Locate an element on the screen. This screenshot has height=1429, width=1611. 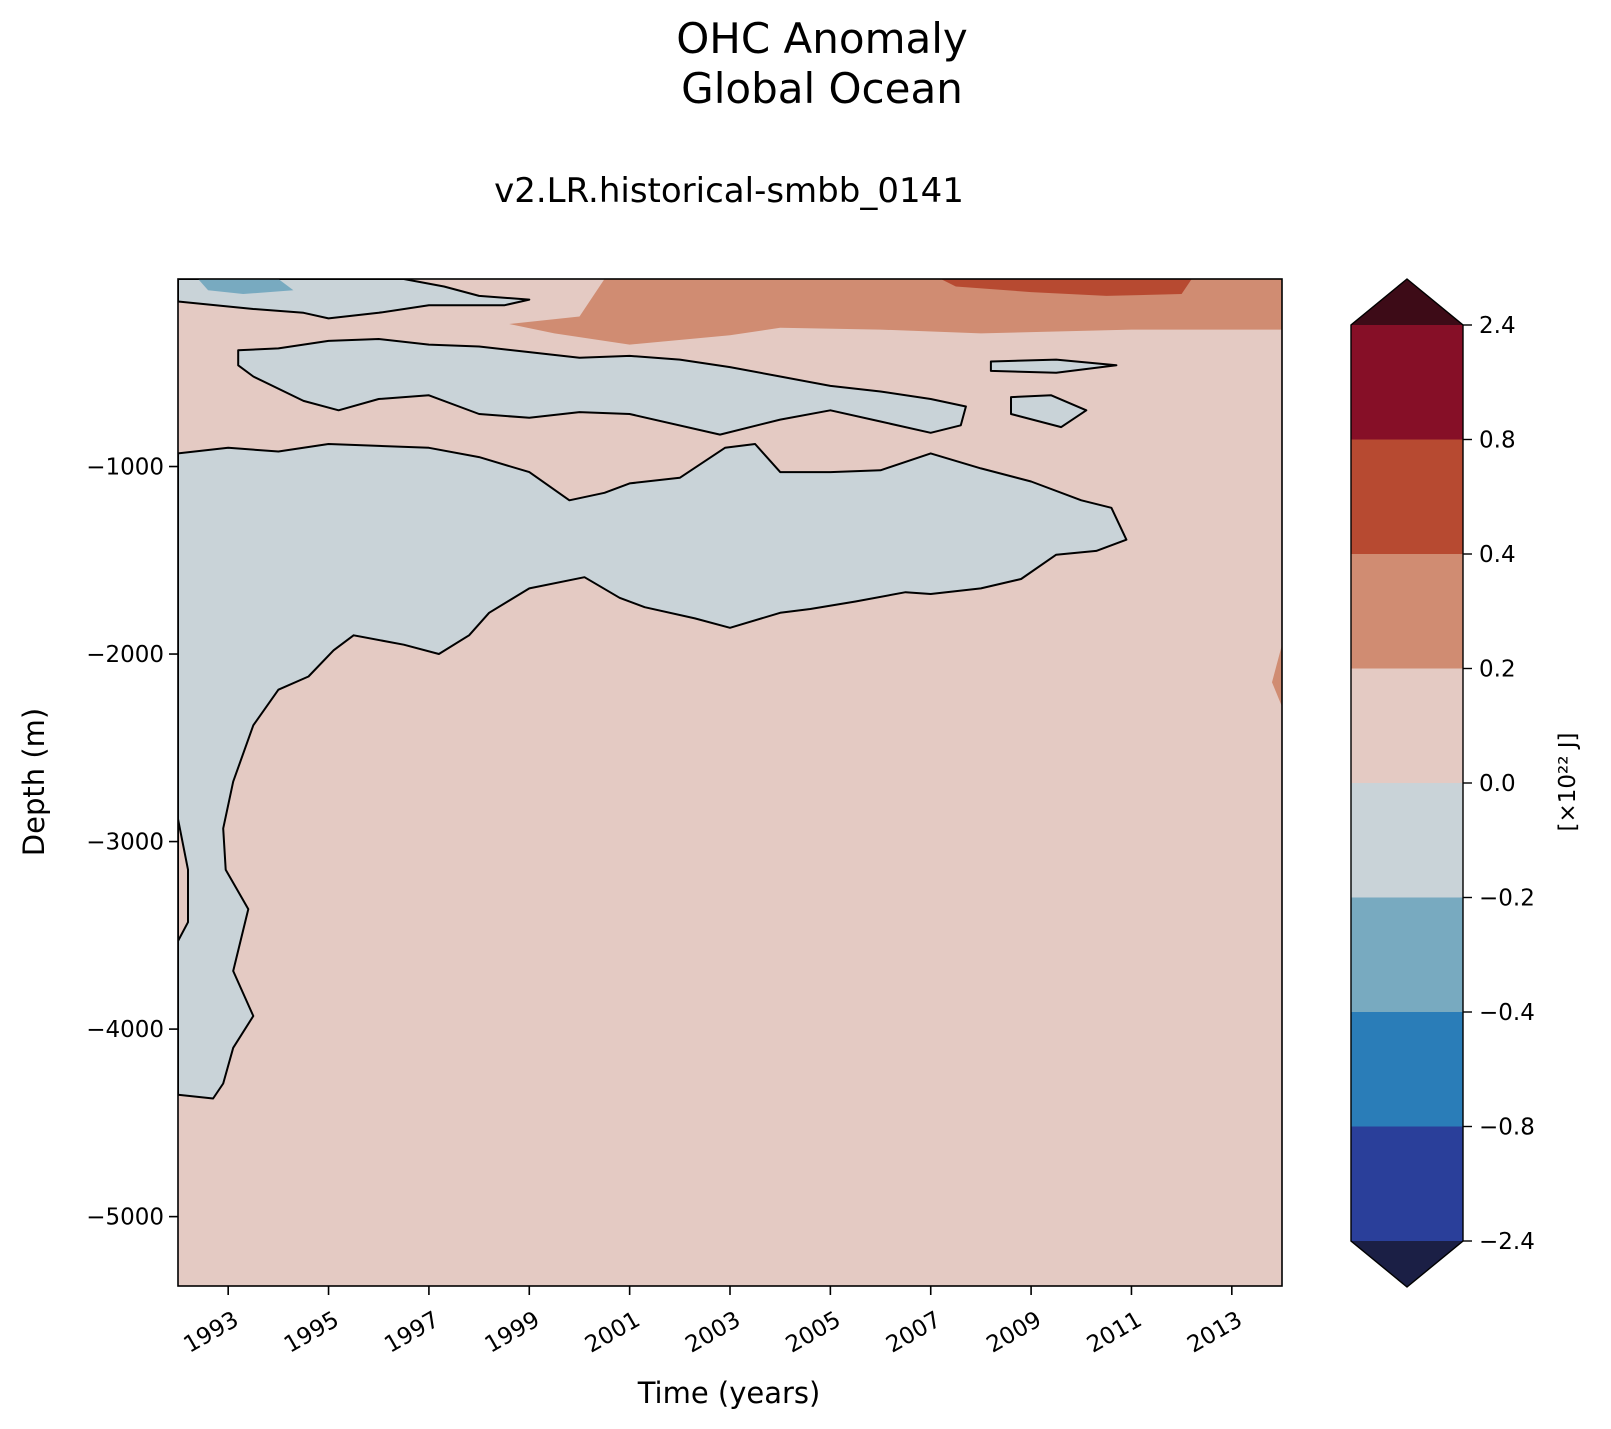
x-tick-label: 2001 is located at coordinates (613, 1333).